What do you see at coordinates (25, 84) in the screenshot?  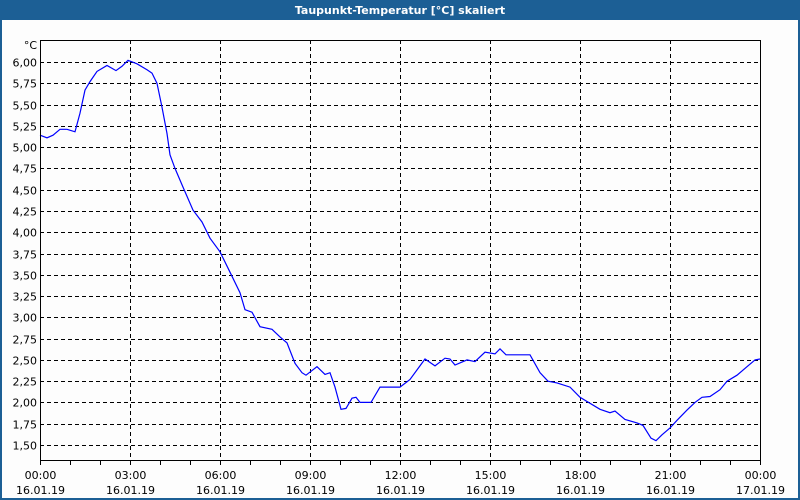 I see `y-tick-label: 5,75` at bounding box center [25, 84].